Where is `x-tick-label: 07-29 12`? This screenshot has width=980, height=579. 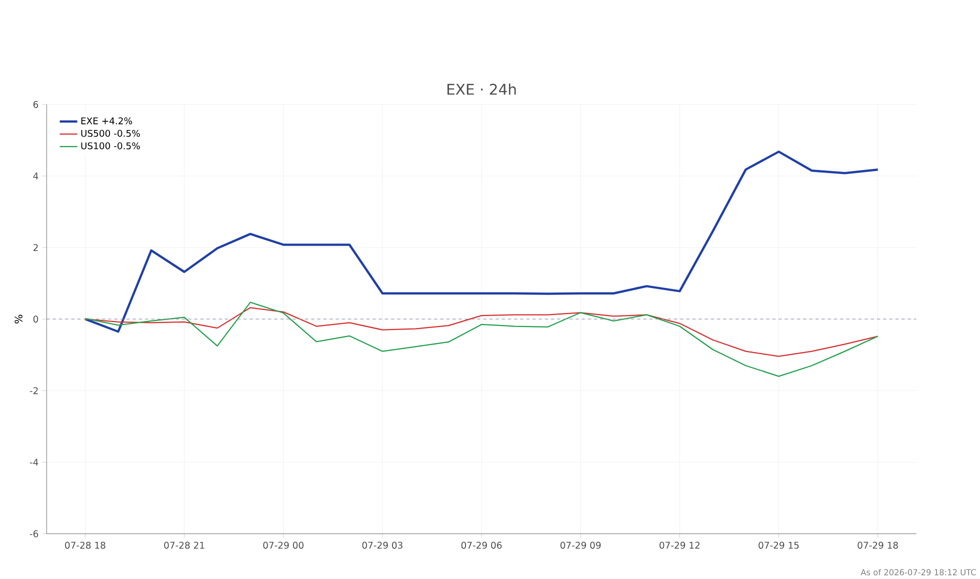 x-tick-label: 07-29 12 is located at coordinates (680, 545).